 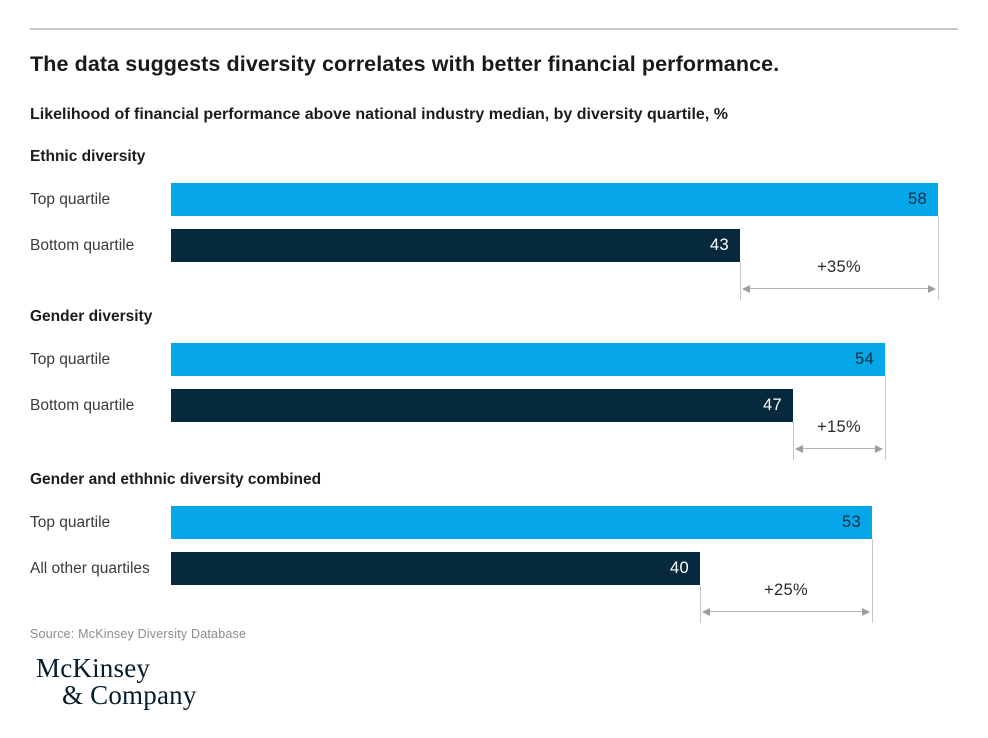 What do you see at coordinates (719, 245) in the screenshot?
I see `bar-value-label: 43` at bounding box center [719, 245].